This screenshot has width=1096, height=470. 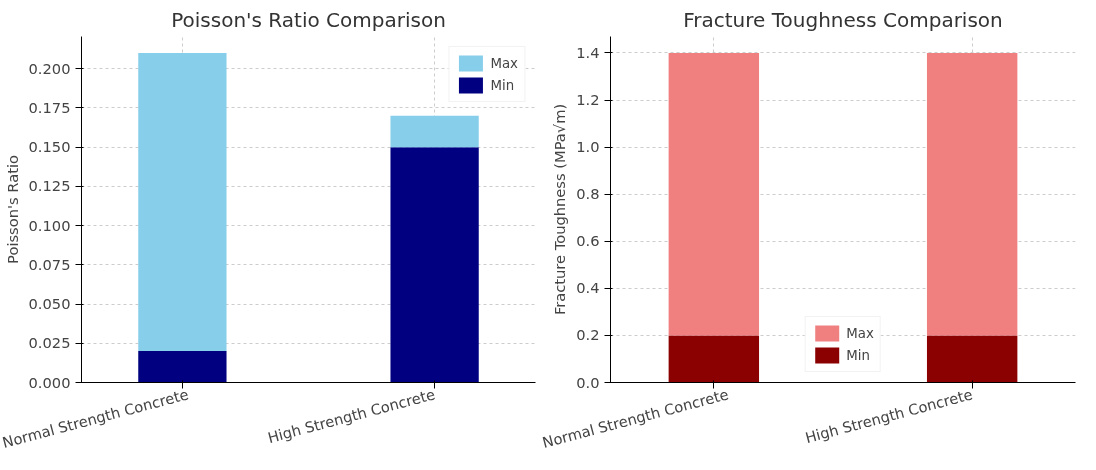 What do you see at coordinates (12, 209) in the screenshot?
I see `y-axis-title: Poisson's Ratio` at bounding box center [12, 209].